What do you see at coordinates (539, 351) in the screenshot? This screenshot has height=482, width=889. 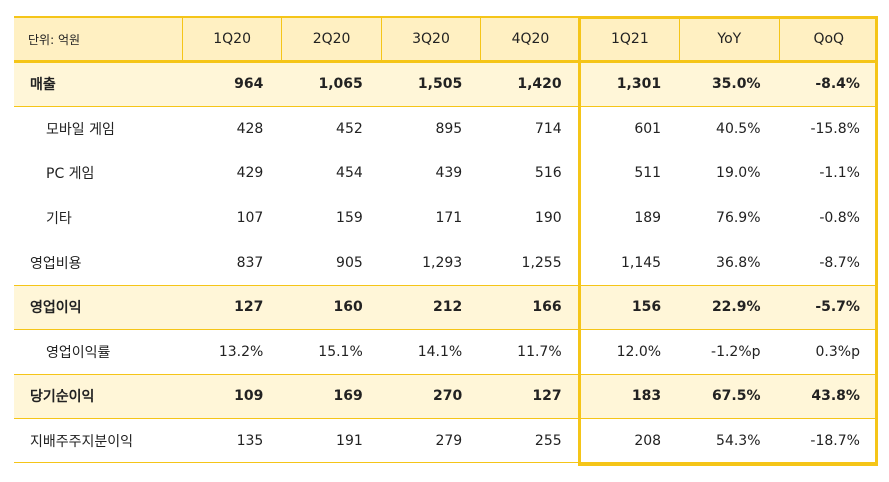 I see `cell: 11.7%` at bounding box center [539, 351].